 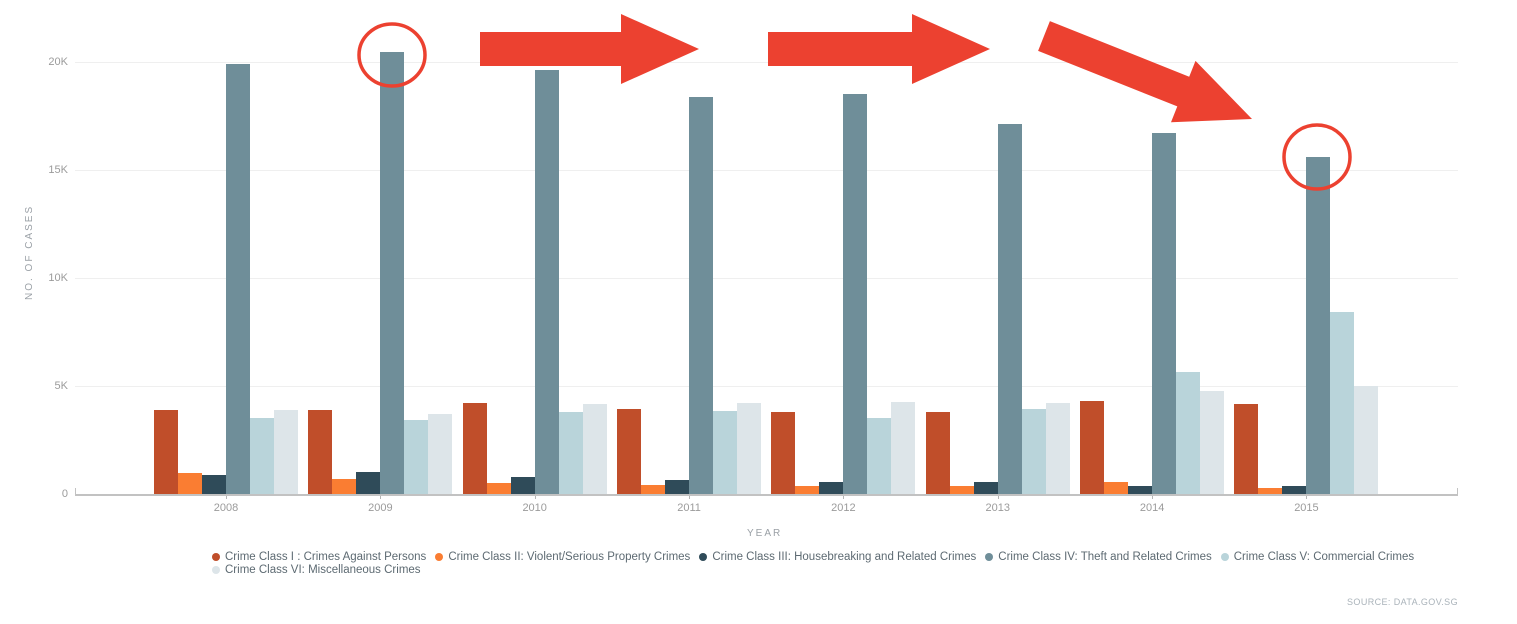 I want to click on x-tick-label: 2011, so click(x=689, y=508).